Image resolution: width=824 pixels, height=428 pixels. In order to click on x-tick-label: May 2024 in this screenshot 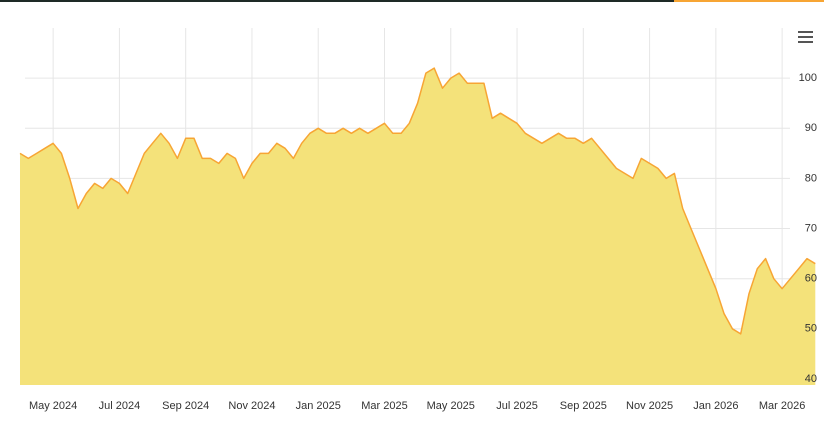, I will do `click(53, 406)`.